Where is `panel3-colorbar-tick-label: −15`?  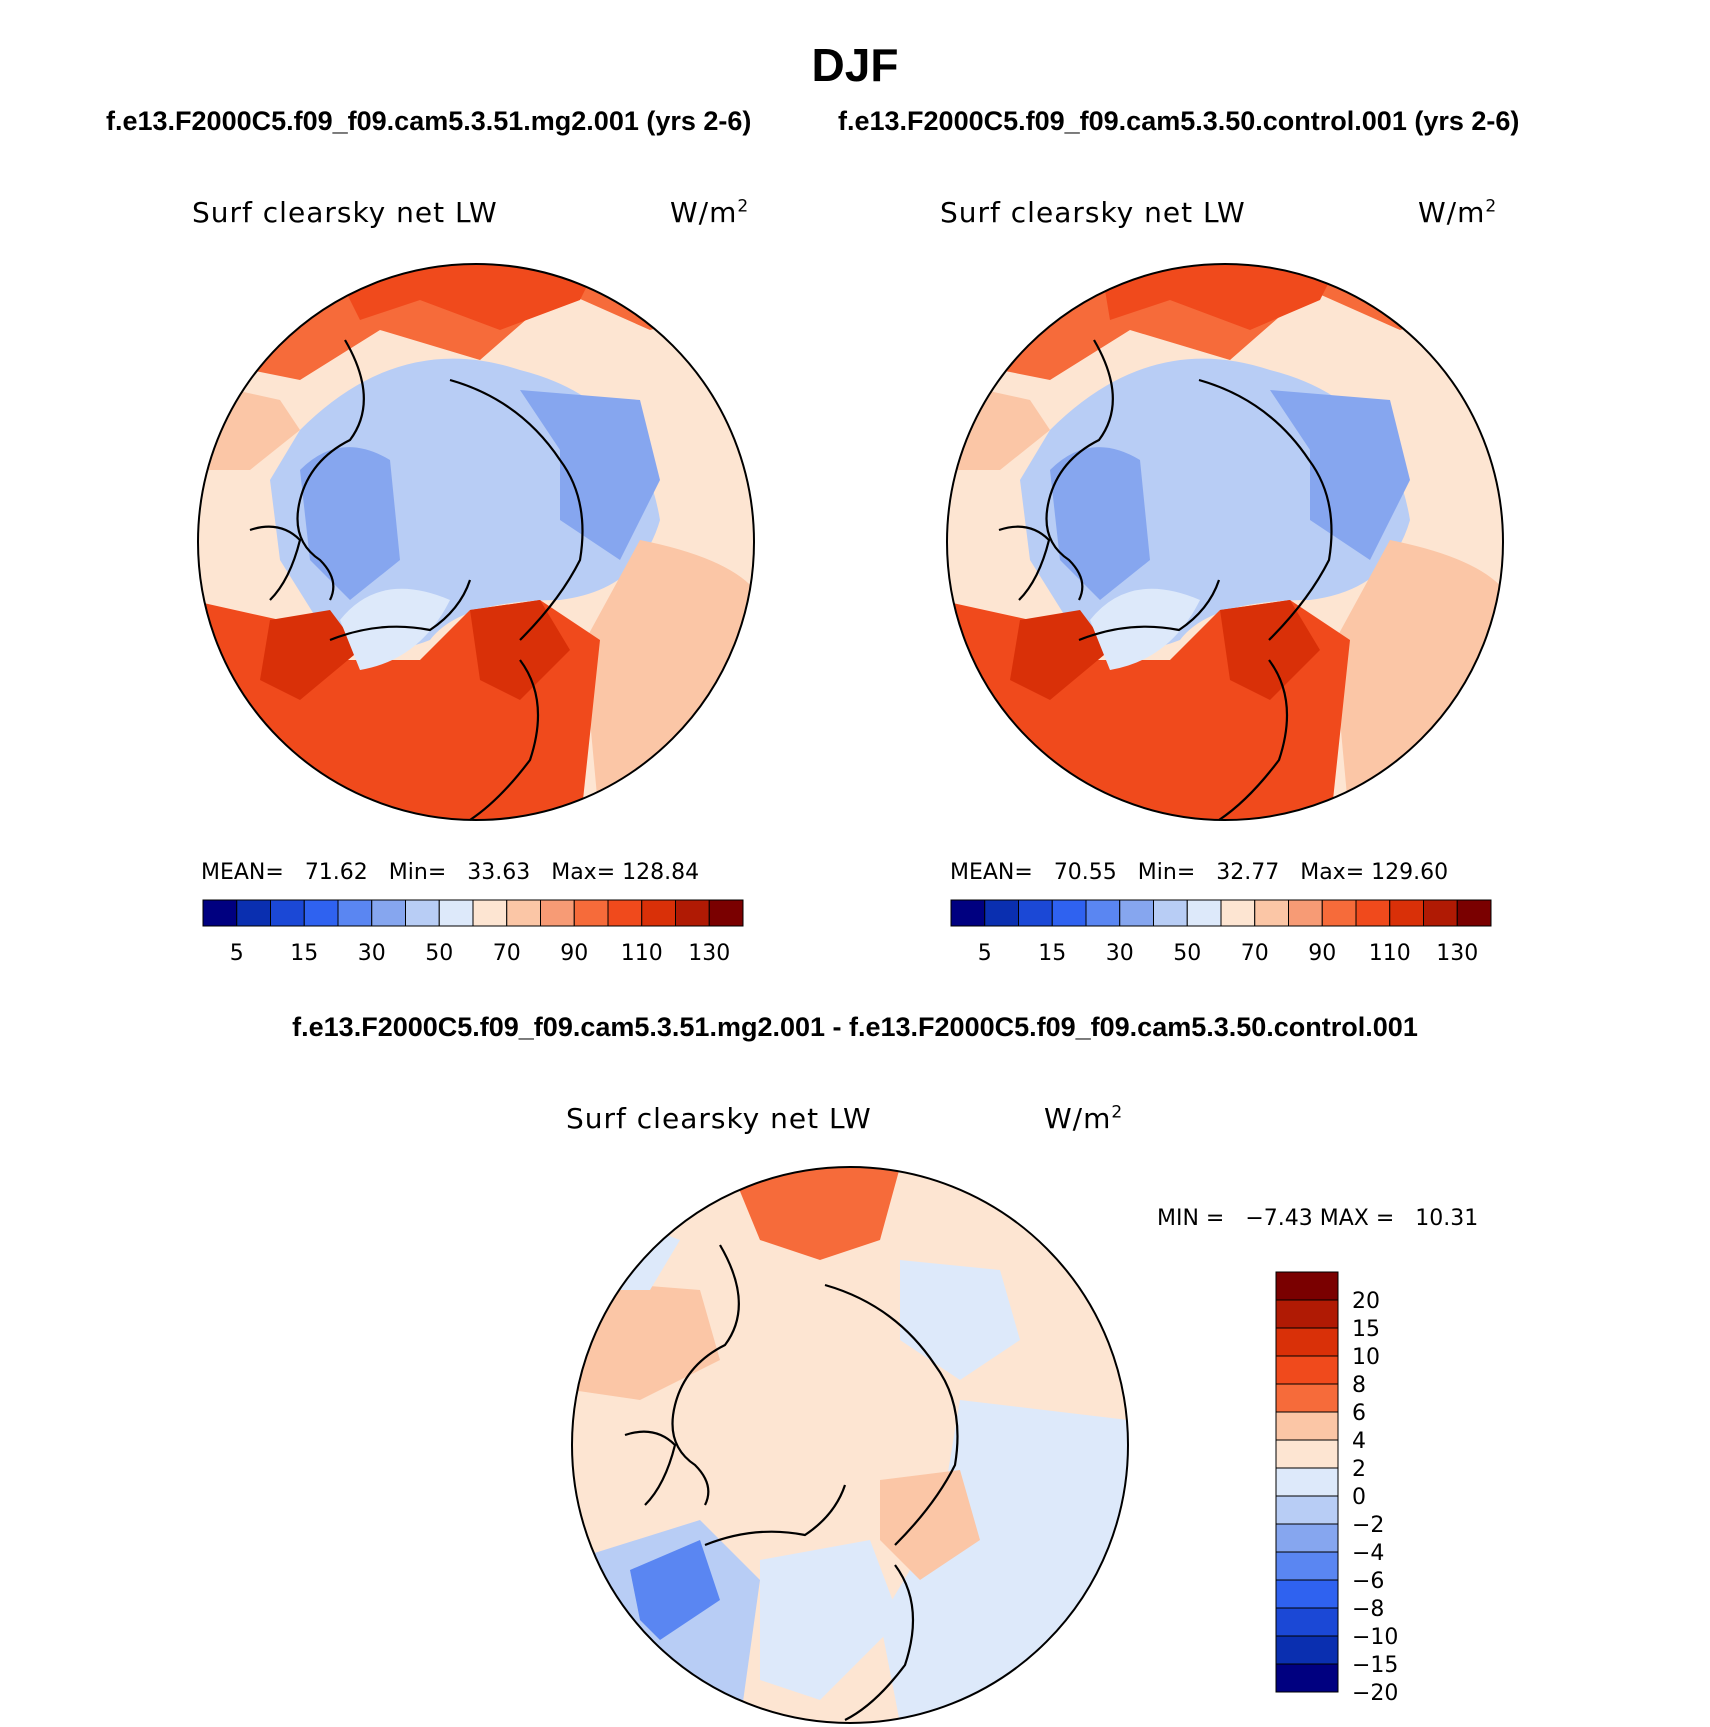
panel3-colorbar-tick-label: −15 is located at coordinates (1375, 1665).